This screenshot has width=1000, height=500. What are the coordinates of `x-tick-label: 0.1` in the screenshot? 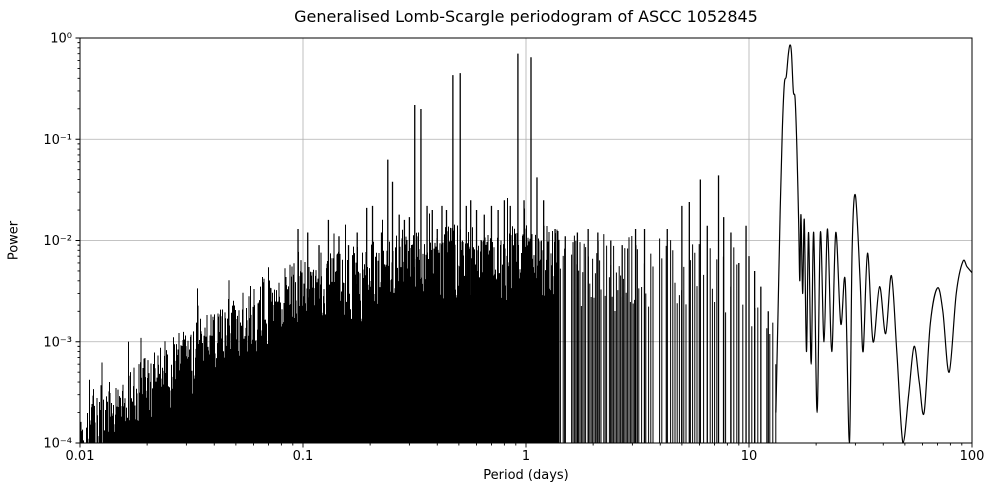 It's located at (303, 456).